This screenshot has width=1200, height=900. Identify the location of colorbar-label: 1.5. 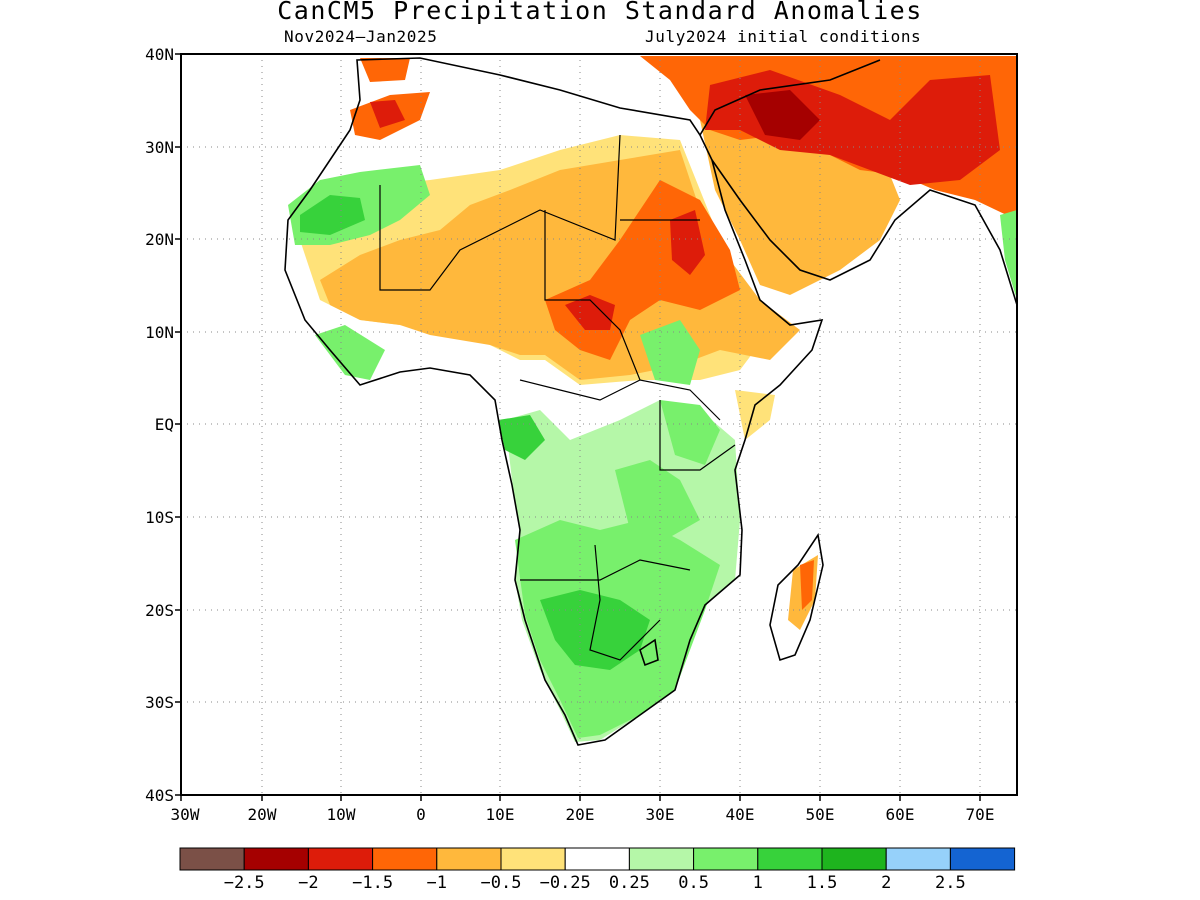
(822, 883).